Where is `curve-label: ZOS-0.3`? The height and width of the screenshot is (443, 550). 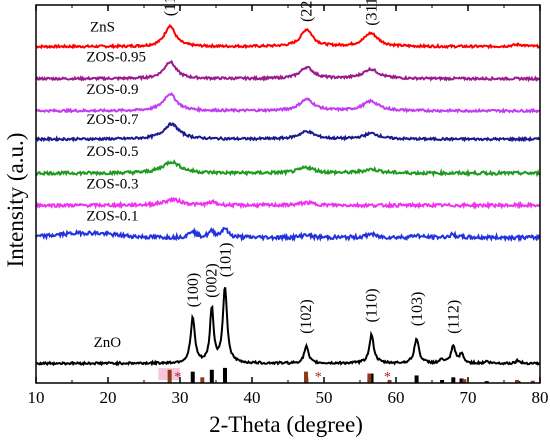
curve-label: ZOS-0.3 is located at coordinates (112, 184).